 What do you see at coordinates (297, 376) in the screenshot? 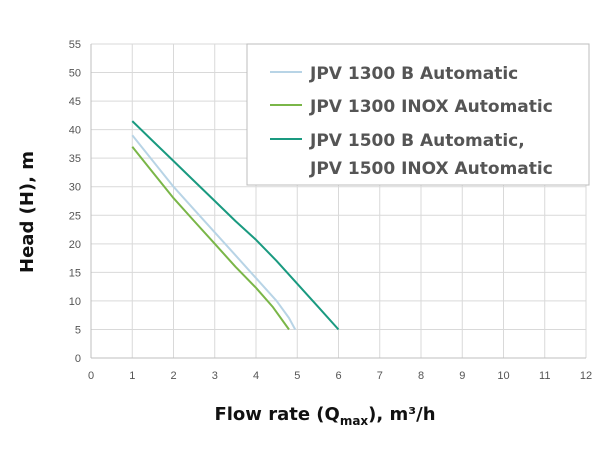
I see `x-tick-label: 5` at bounding box center [297, 376].